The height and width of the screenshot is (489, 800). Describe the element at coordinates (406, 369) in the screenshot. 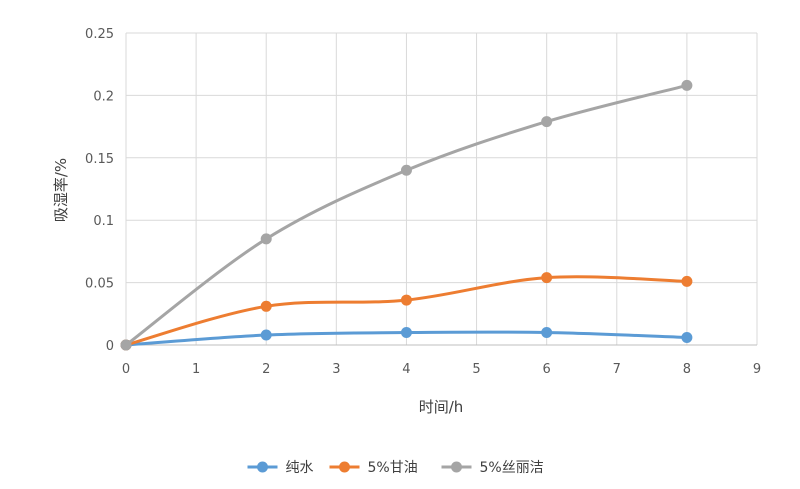

I see `x-tick-label: 4` at that location.